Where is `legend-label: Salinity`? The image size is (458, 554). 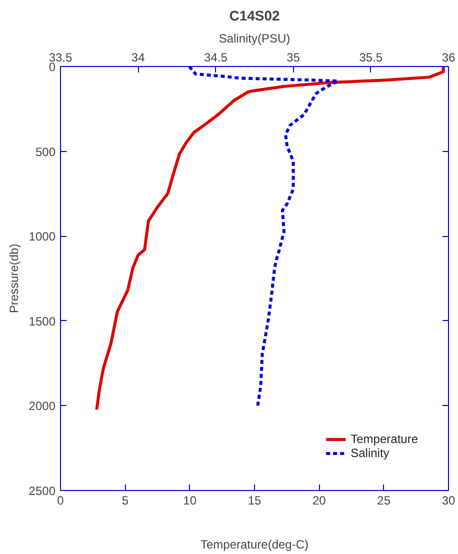 legend-label: Salinity is located at coordinates (370, 453).